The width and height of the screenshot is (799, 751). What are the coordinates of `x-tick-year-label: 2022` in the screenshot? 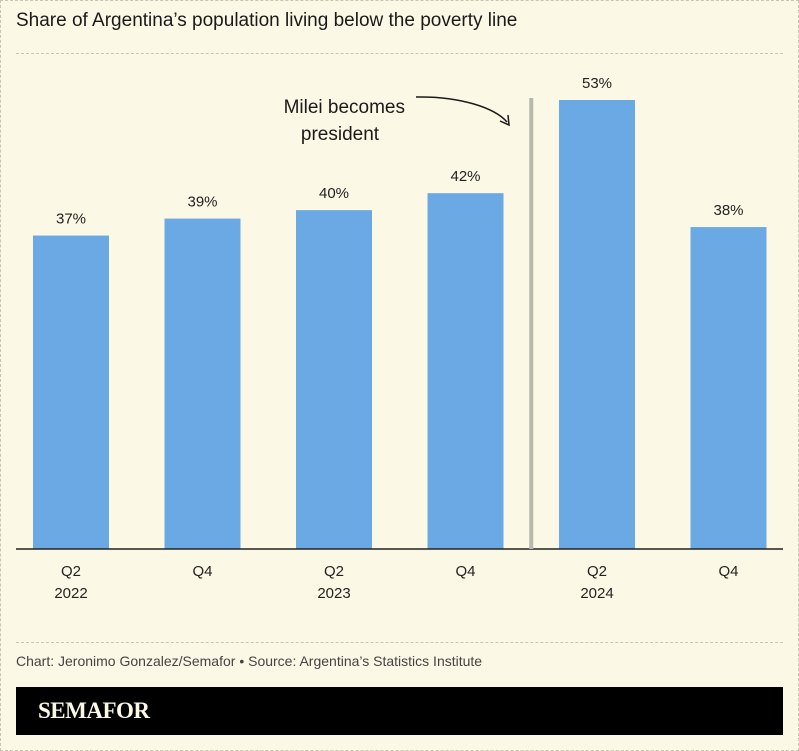 It's located at (70, 593).